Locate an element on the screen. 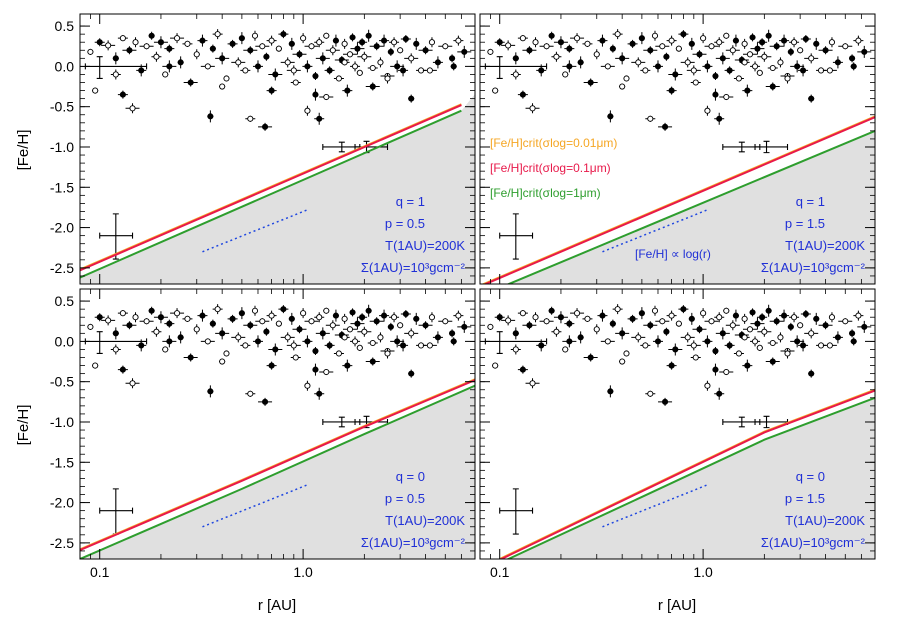 The height and width of the screenshot is (624, 900). x-tick-label: 0.1 is located at coordinates (500, 572).